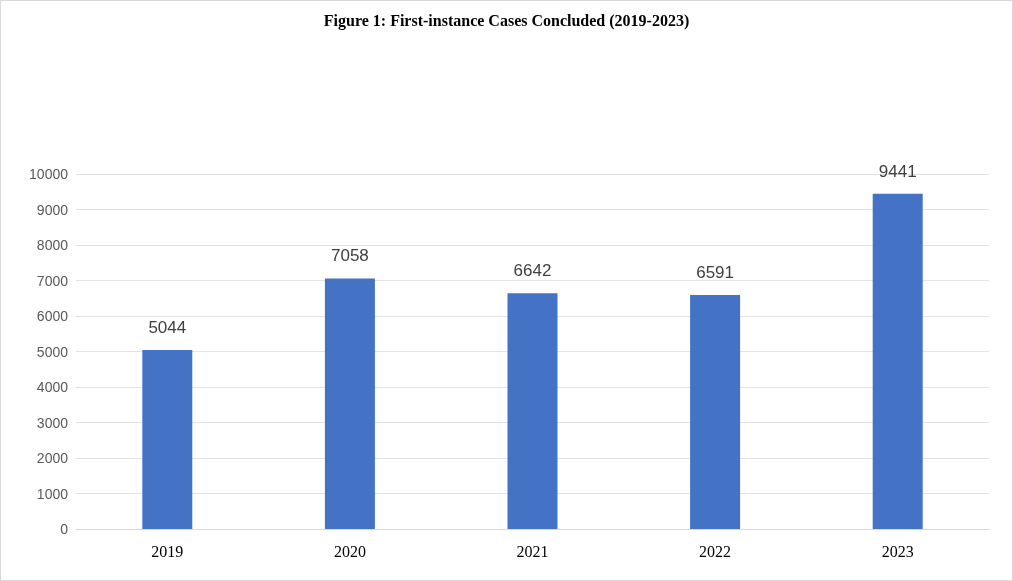  I want to click on y-tick-label: 7000, so click(52, 280).